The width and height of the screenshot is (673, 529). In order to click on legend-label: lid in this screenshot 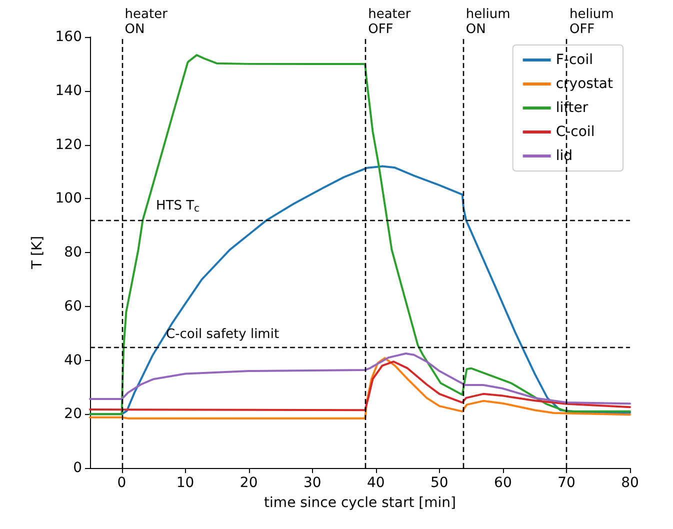, I will do `click(564, 156)`.